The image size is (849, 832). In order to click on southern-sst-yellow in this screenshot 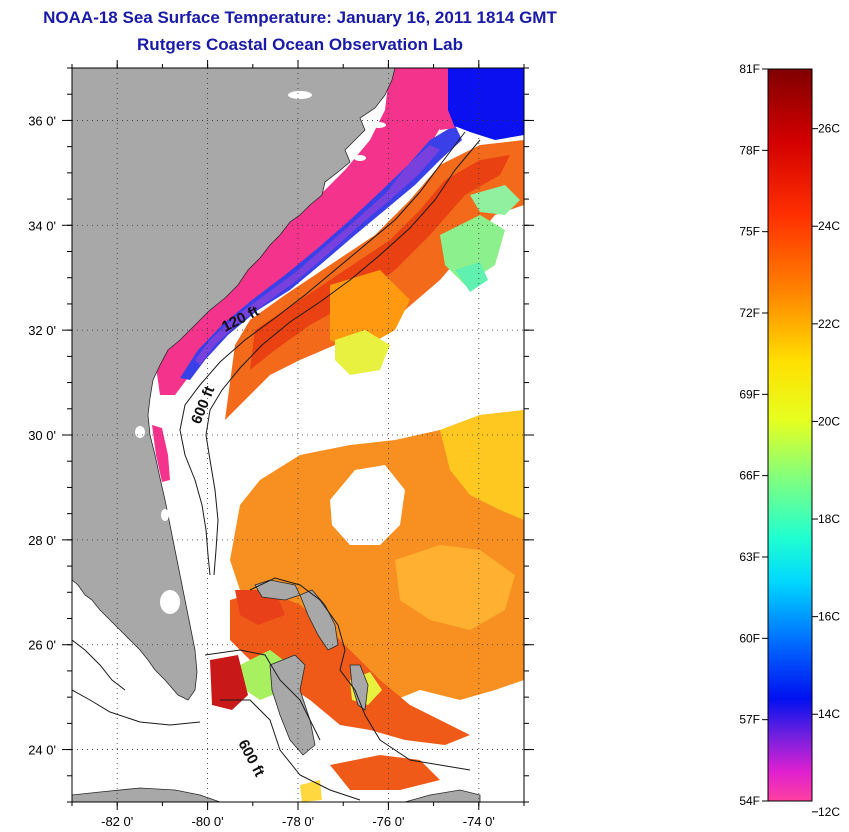, I will do `click(482, 465)`.